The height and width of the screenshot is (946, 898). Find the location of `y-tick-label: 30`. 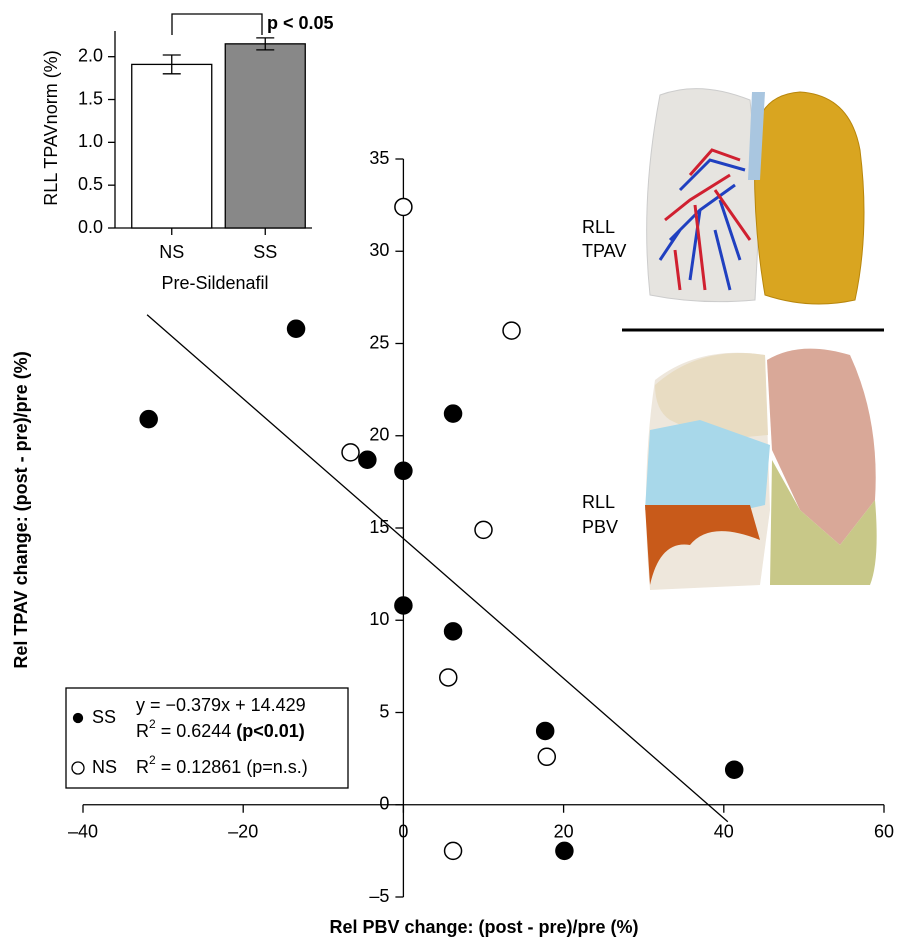

y-tick-label: 30 is located at coordinates (379, 250).